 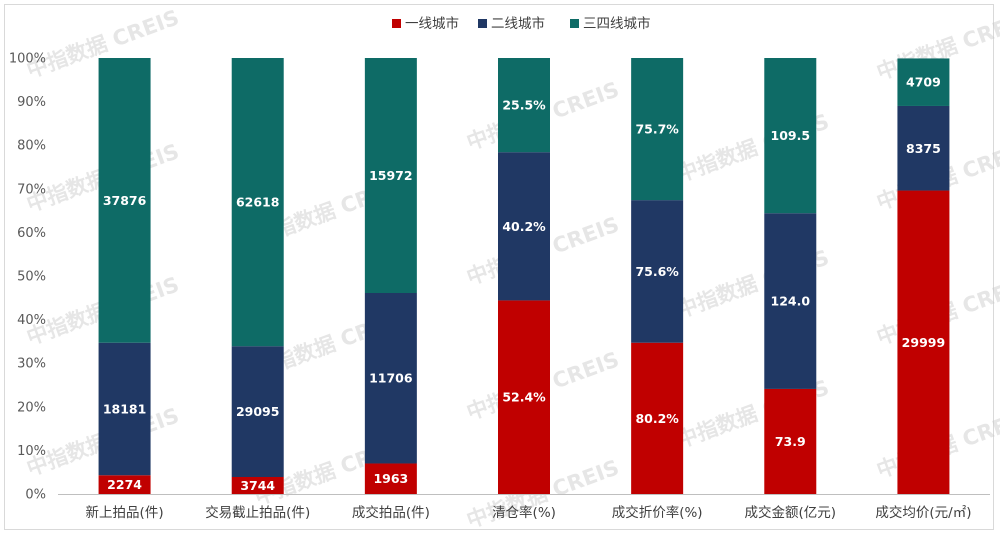 I want to click on data-label: 109.5, so click(x=791, y=135).